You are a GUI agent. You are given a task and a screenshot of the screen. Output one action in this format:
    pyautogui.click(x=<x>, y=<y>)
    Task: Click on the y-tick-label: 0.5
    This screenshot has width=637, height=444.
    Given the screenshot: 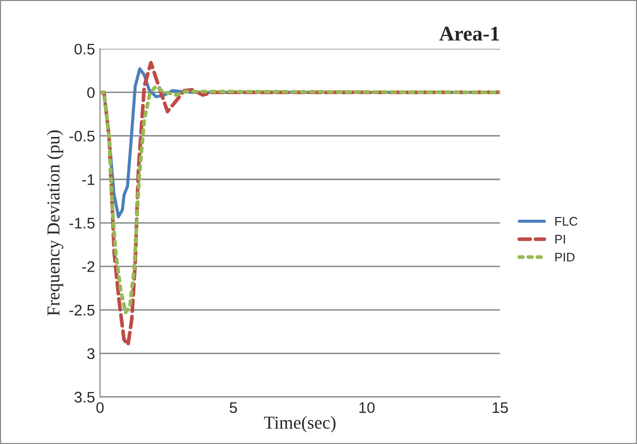 What is the action you would take?
    pyautogui.click(x=84, y=49)
    